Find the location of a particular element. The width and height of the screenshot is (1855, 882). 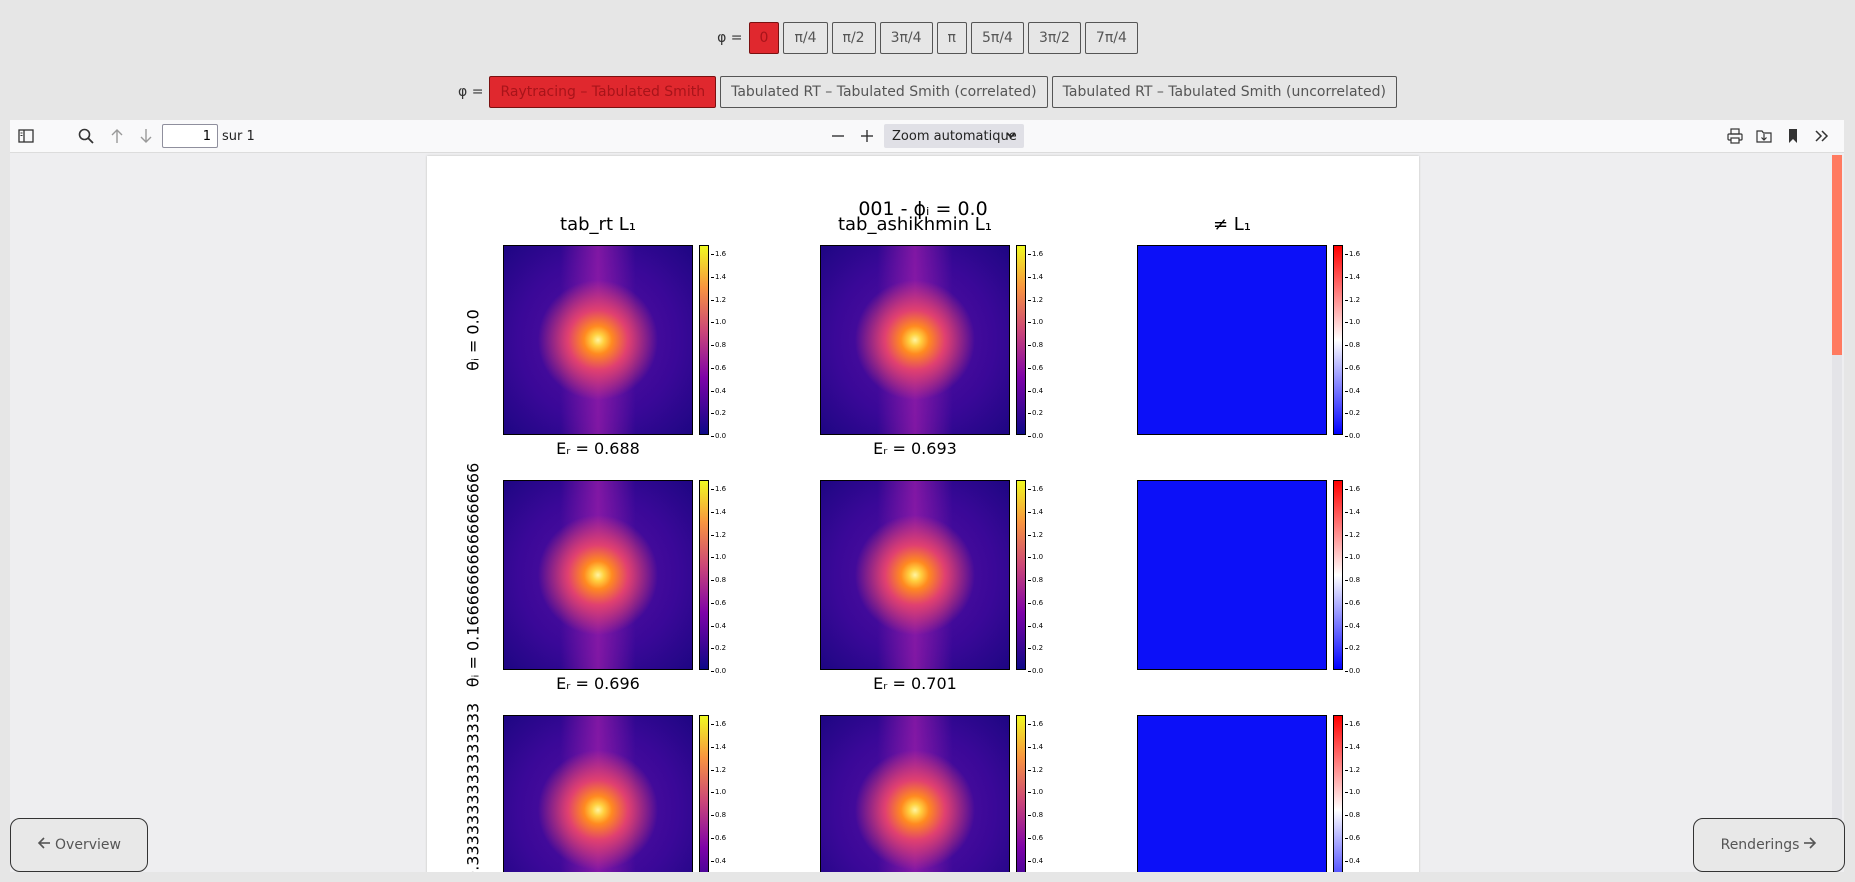

phi-option-button: π is located at coordinates (951, 38).